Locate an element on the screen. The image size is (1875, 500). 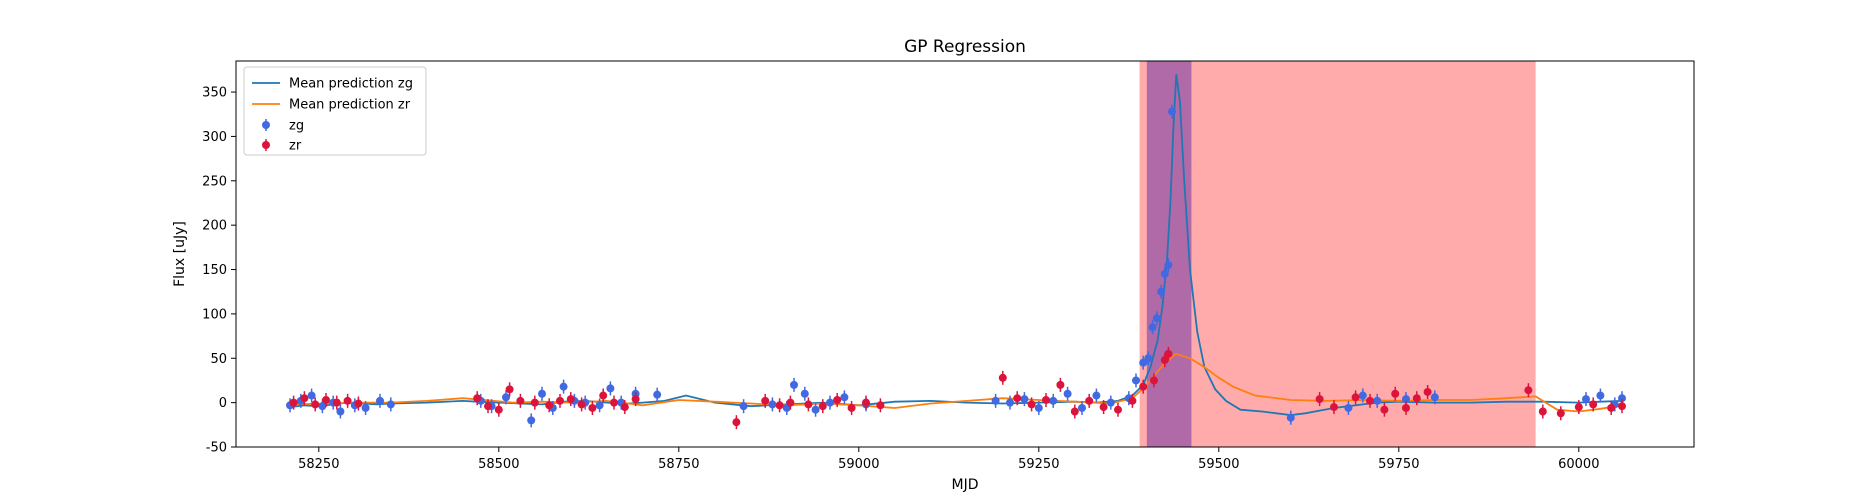
legend-marker-dot is located at coordinates (266, 145).